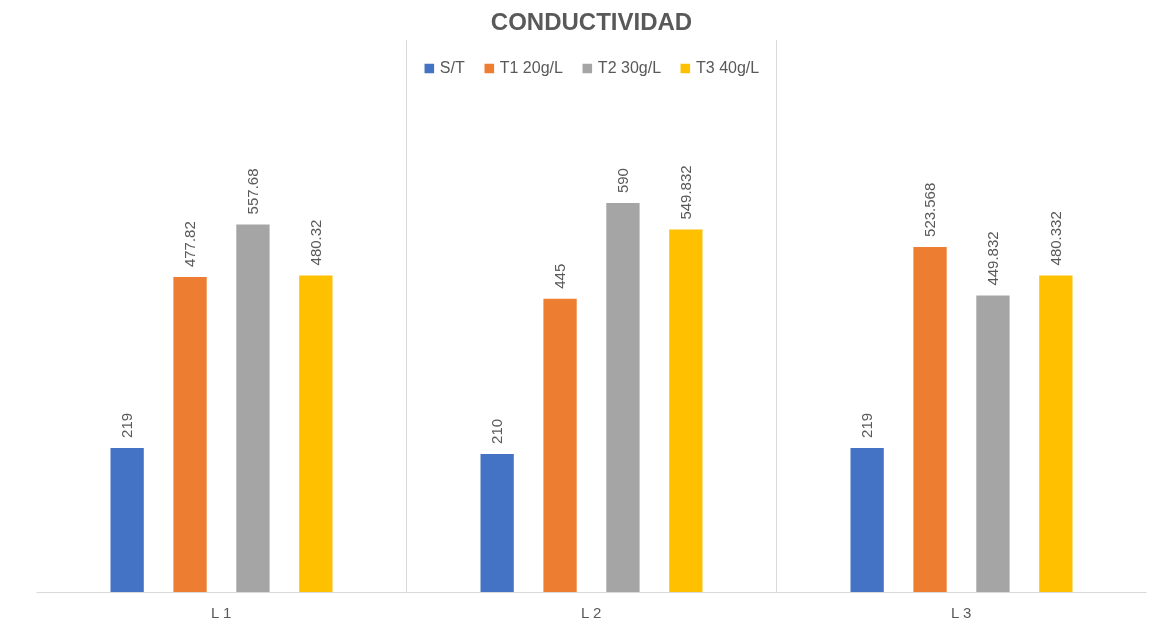  What do you see at coordinates (452, 68) in the screenshot?
I see `legend-label: S/T` at bounding box center [452, 68].